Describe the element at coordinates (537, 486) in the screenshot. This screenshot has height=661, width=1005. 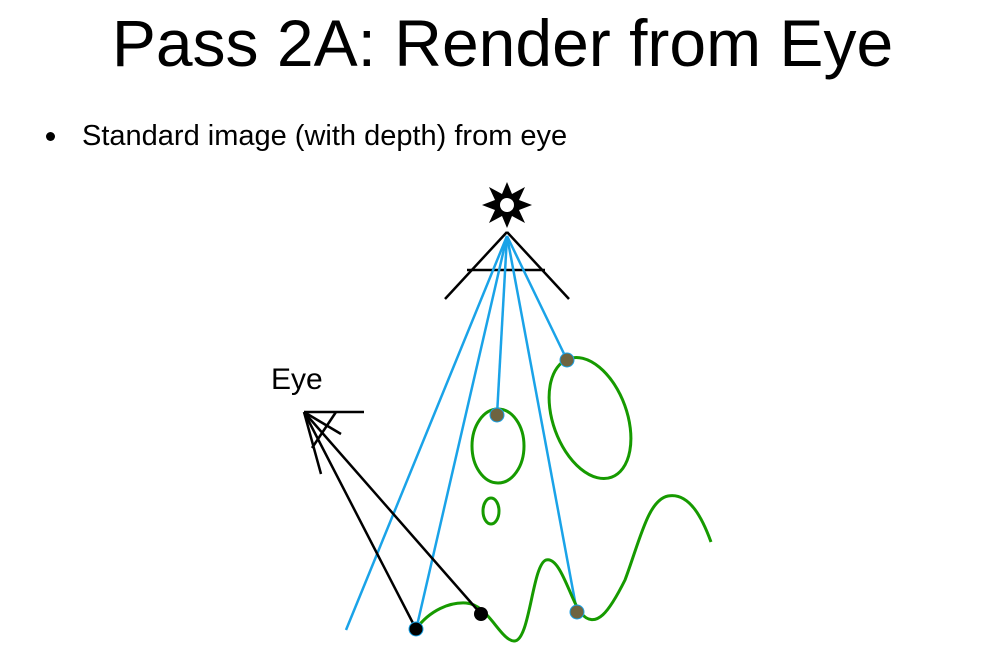
I see `light-sample-points` at that location.